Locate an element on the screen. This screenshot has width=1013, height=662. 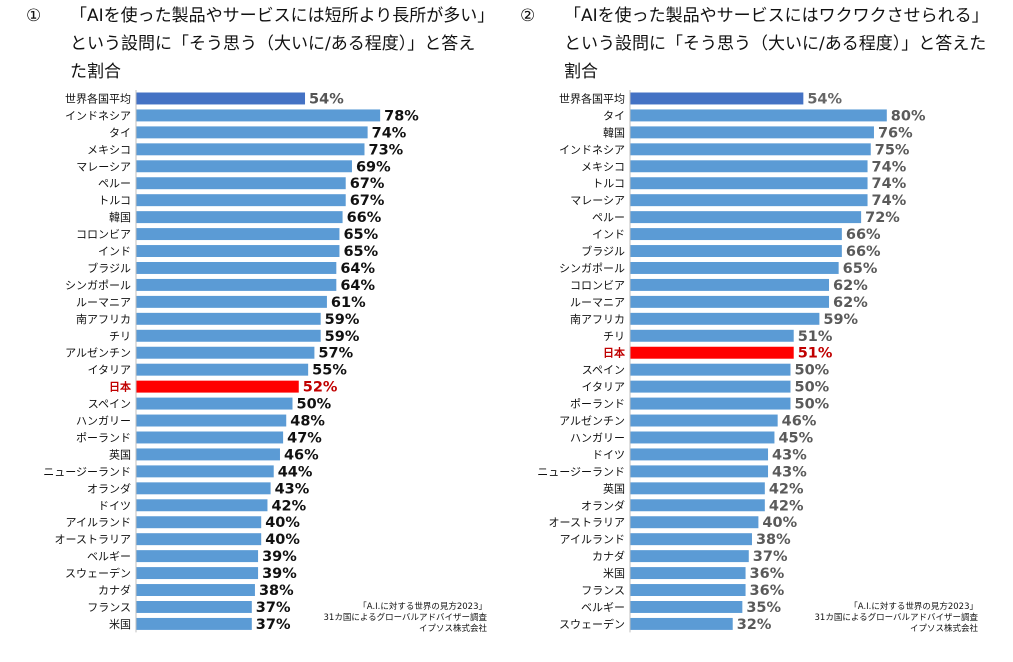
category-label: マレーシア is located at coordinates (597, 200).